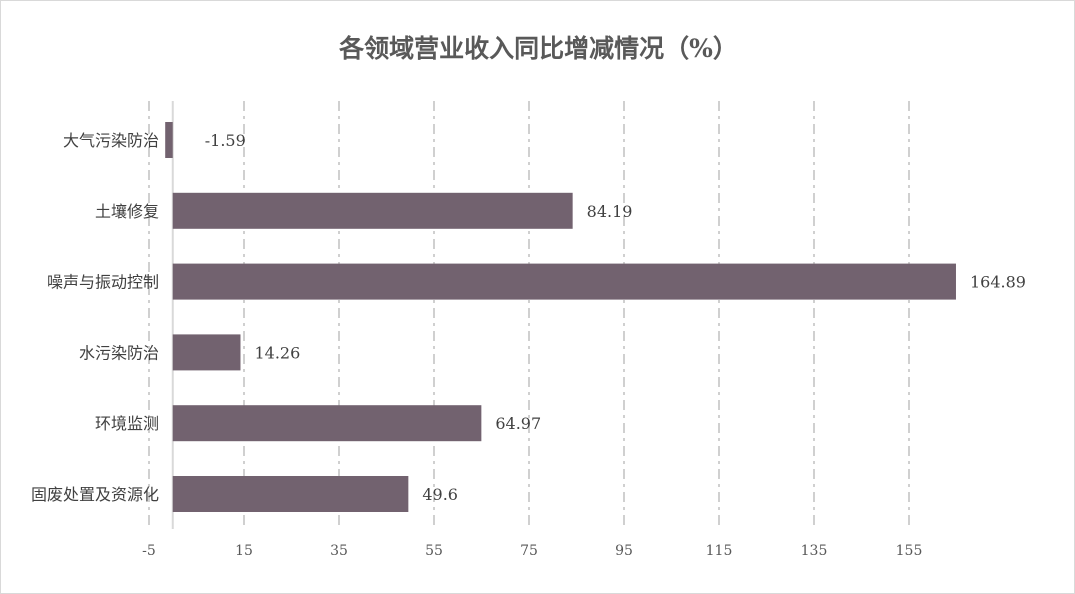  I want to click on x-tick-label: 75, so click(529, 551).